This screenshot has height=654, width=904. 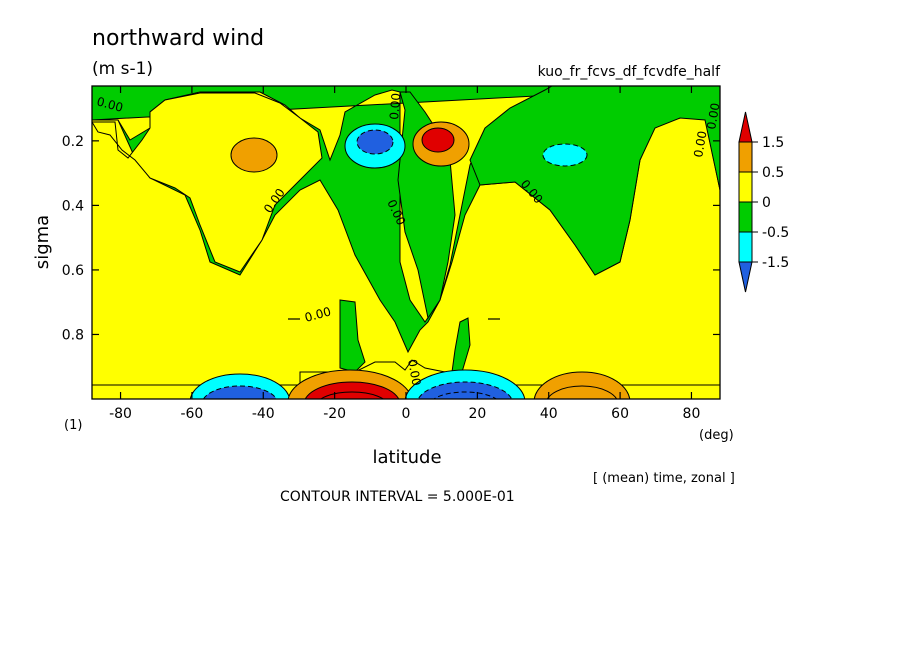 What do you see at coordinates (120, 414) in the screenshot?
I see `x-tick-label: -80` at bounding box center [120, 414].